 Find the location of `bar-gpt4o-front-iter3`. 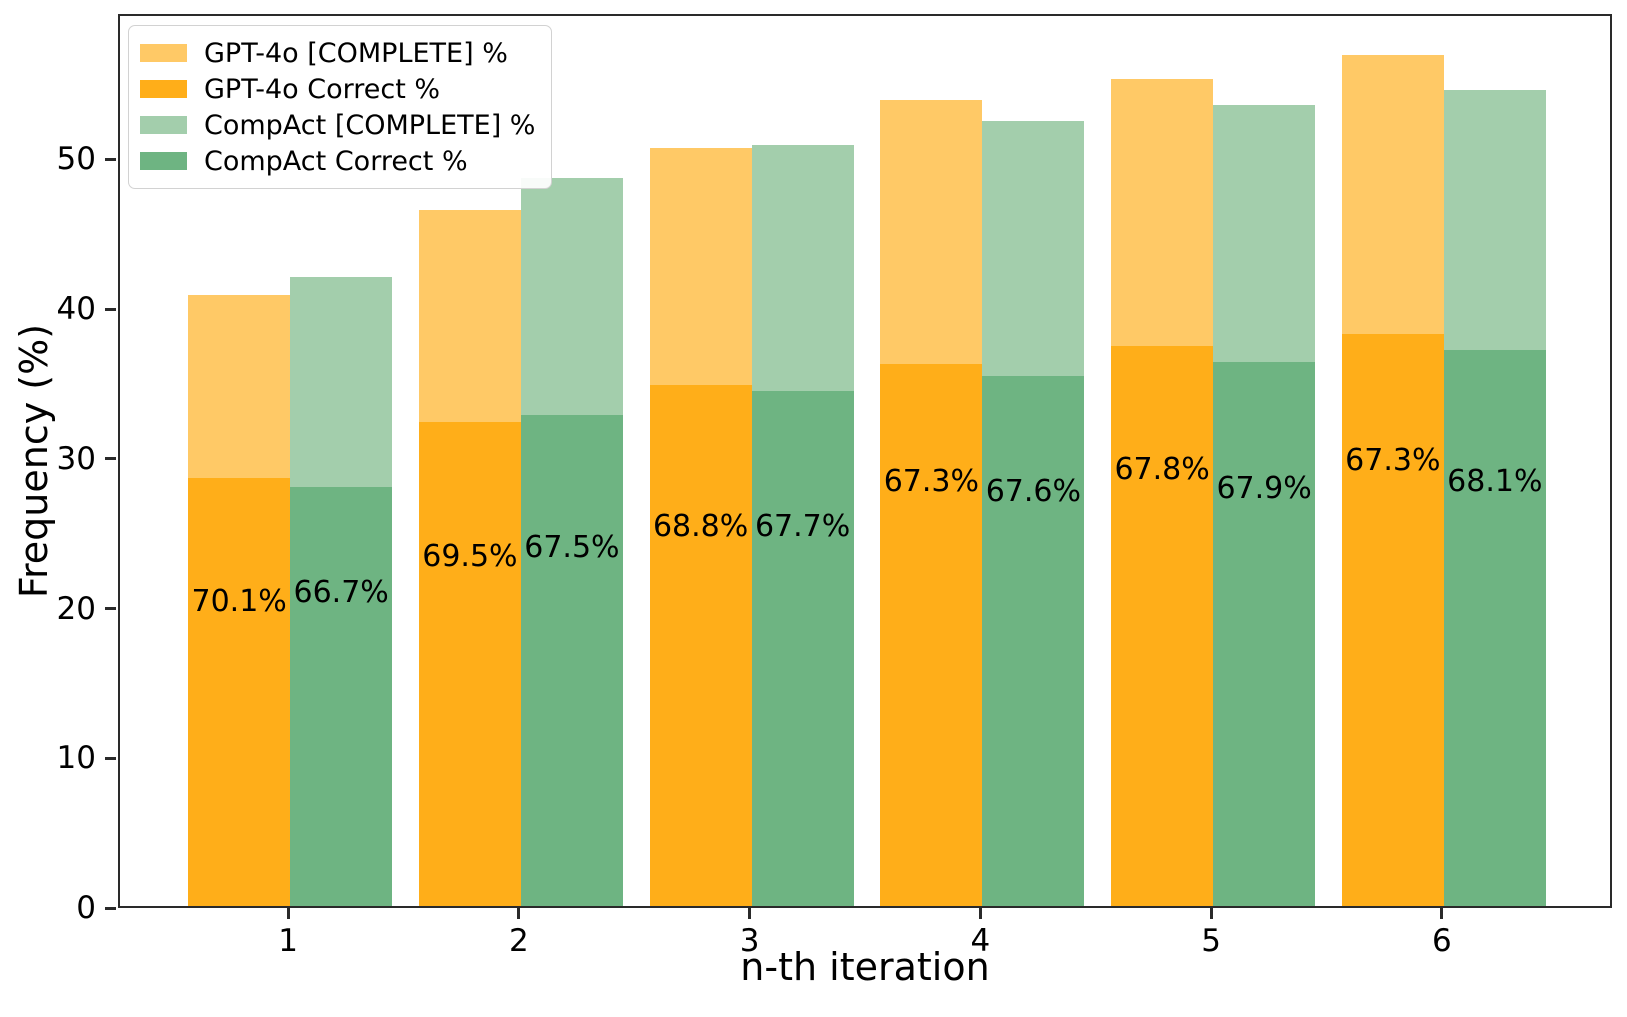

bar-gpt4o-front-iter3 is located at coordinates (700, 645).